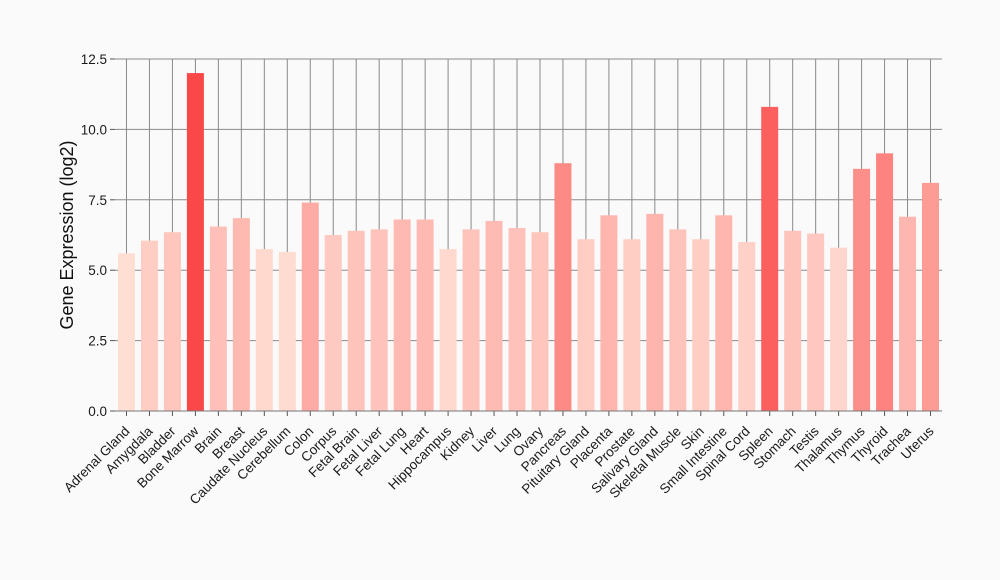  I want to click on bar-skeletal-muscle, so click(678, 320).